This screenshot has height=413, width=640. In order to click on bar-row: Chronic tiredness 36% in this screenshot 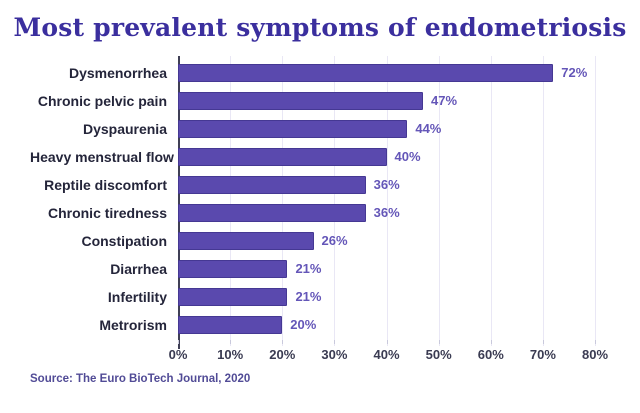, I will do `click(326, 213)`.